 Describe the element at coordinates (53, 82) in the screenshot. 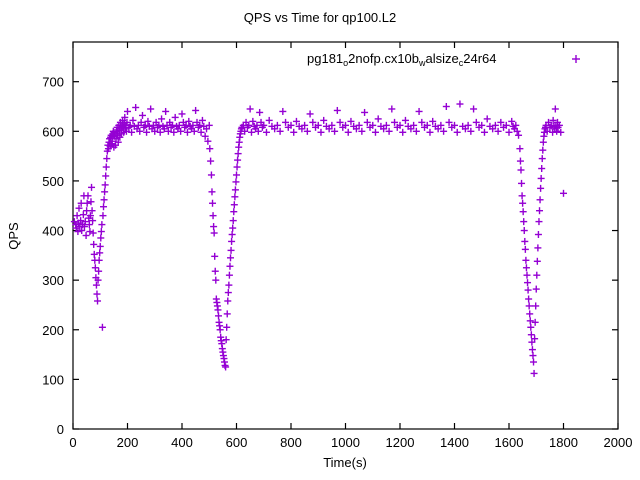

I see `y-tick-label: 700` at that location.